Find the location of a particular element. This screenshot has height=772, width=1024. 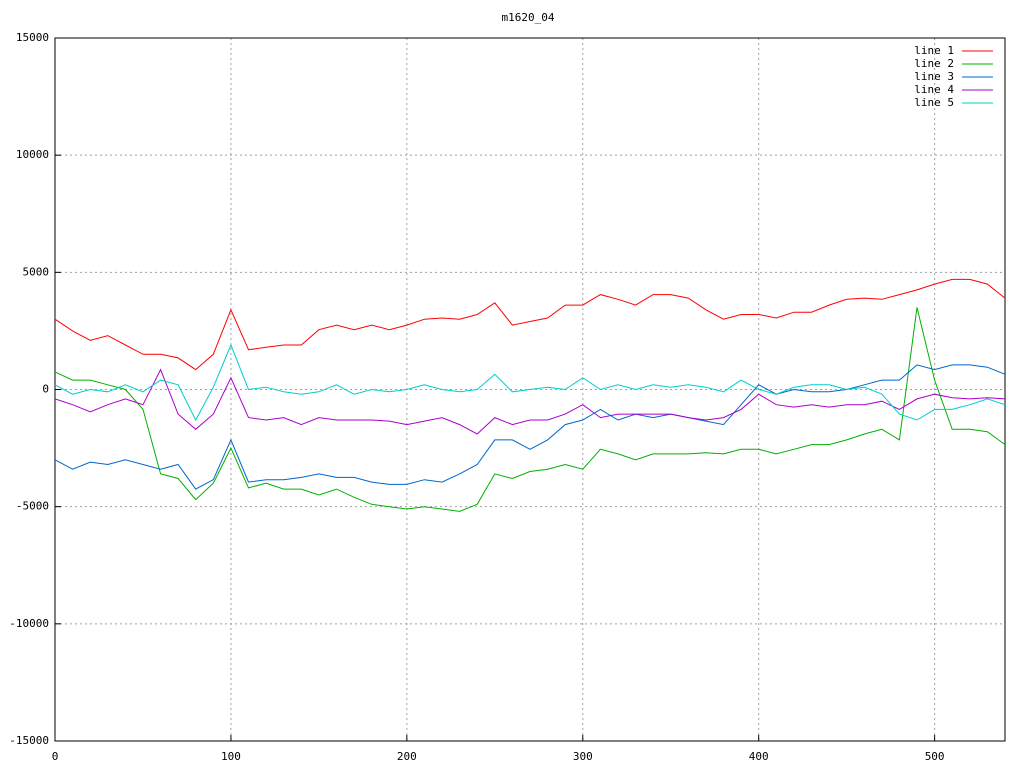

y-tick-label: 0 is located at coordinates (45, 389).